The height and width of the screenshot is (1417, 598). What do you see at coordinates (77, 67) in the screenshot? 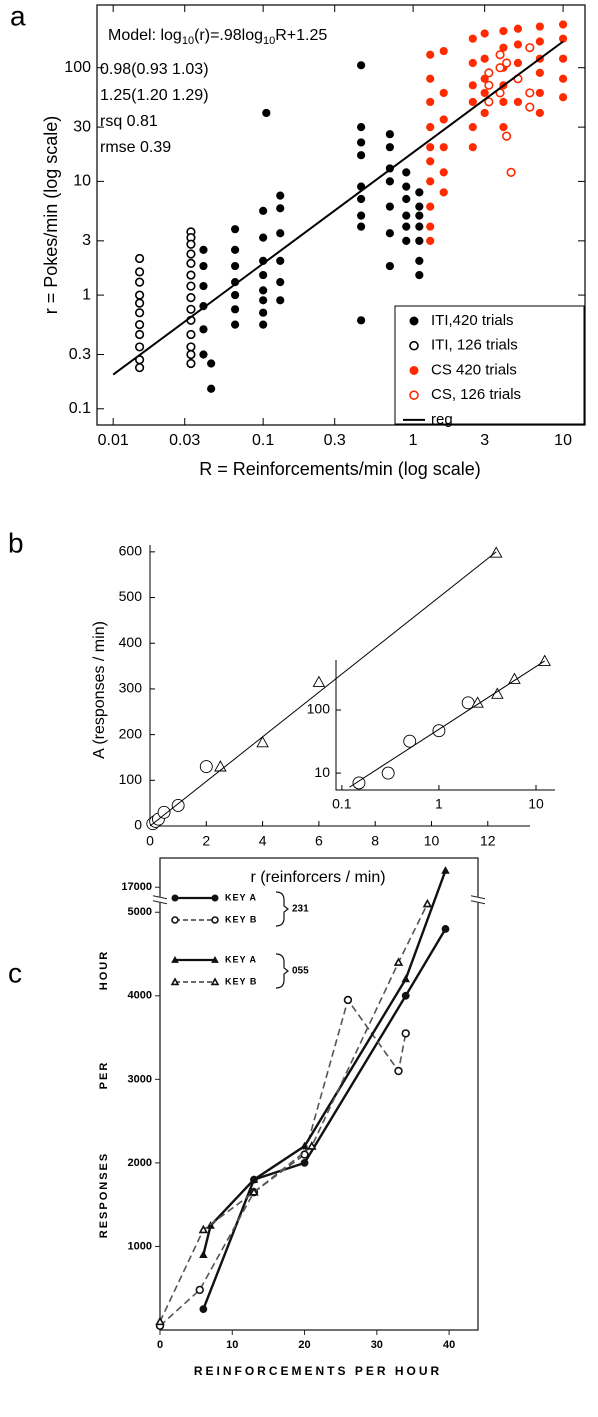
I see `y-tick-label: 100` at bounding box center [77, 67].